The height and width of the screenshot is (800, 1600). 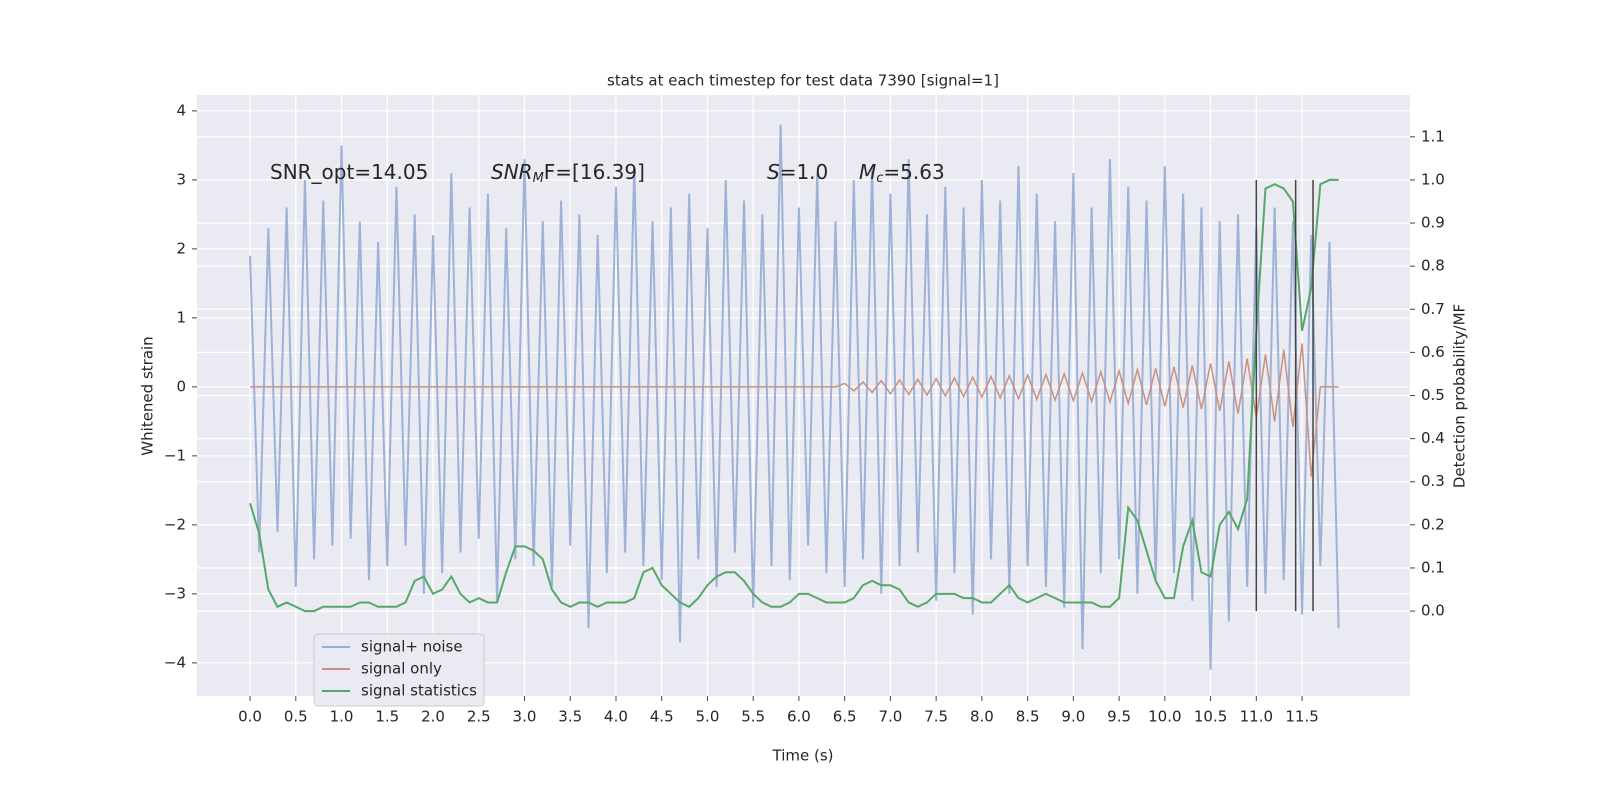 I want to click on x-tick-label: 1.5, so click(x=387, y=717).